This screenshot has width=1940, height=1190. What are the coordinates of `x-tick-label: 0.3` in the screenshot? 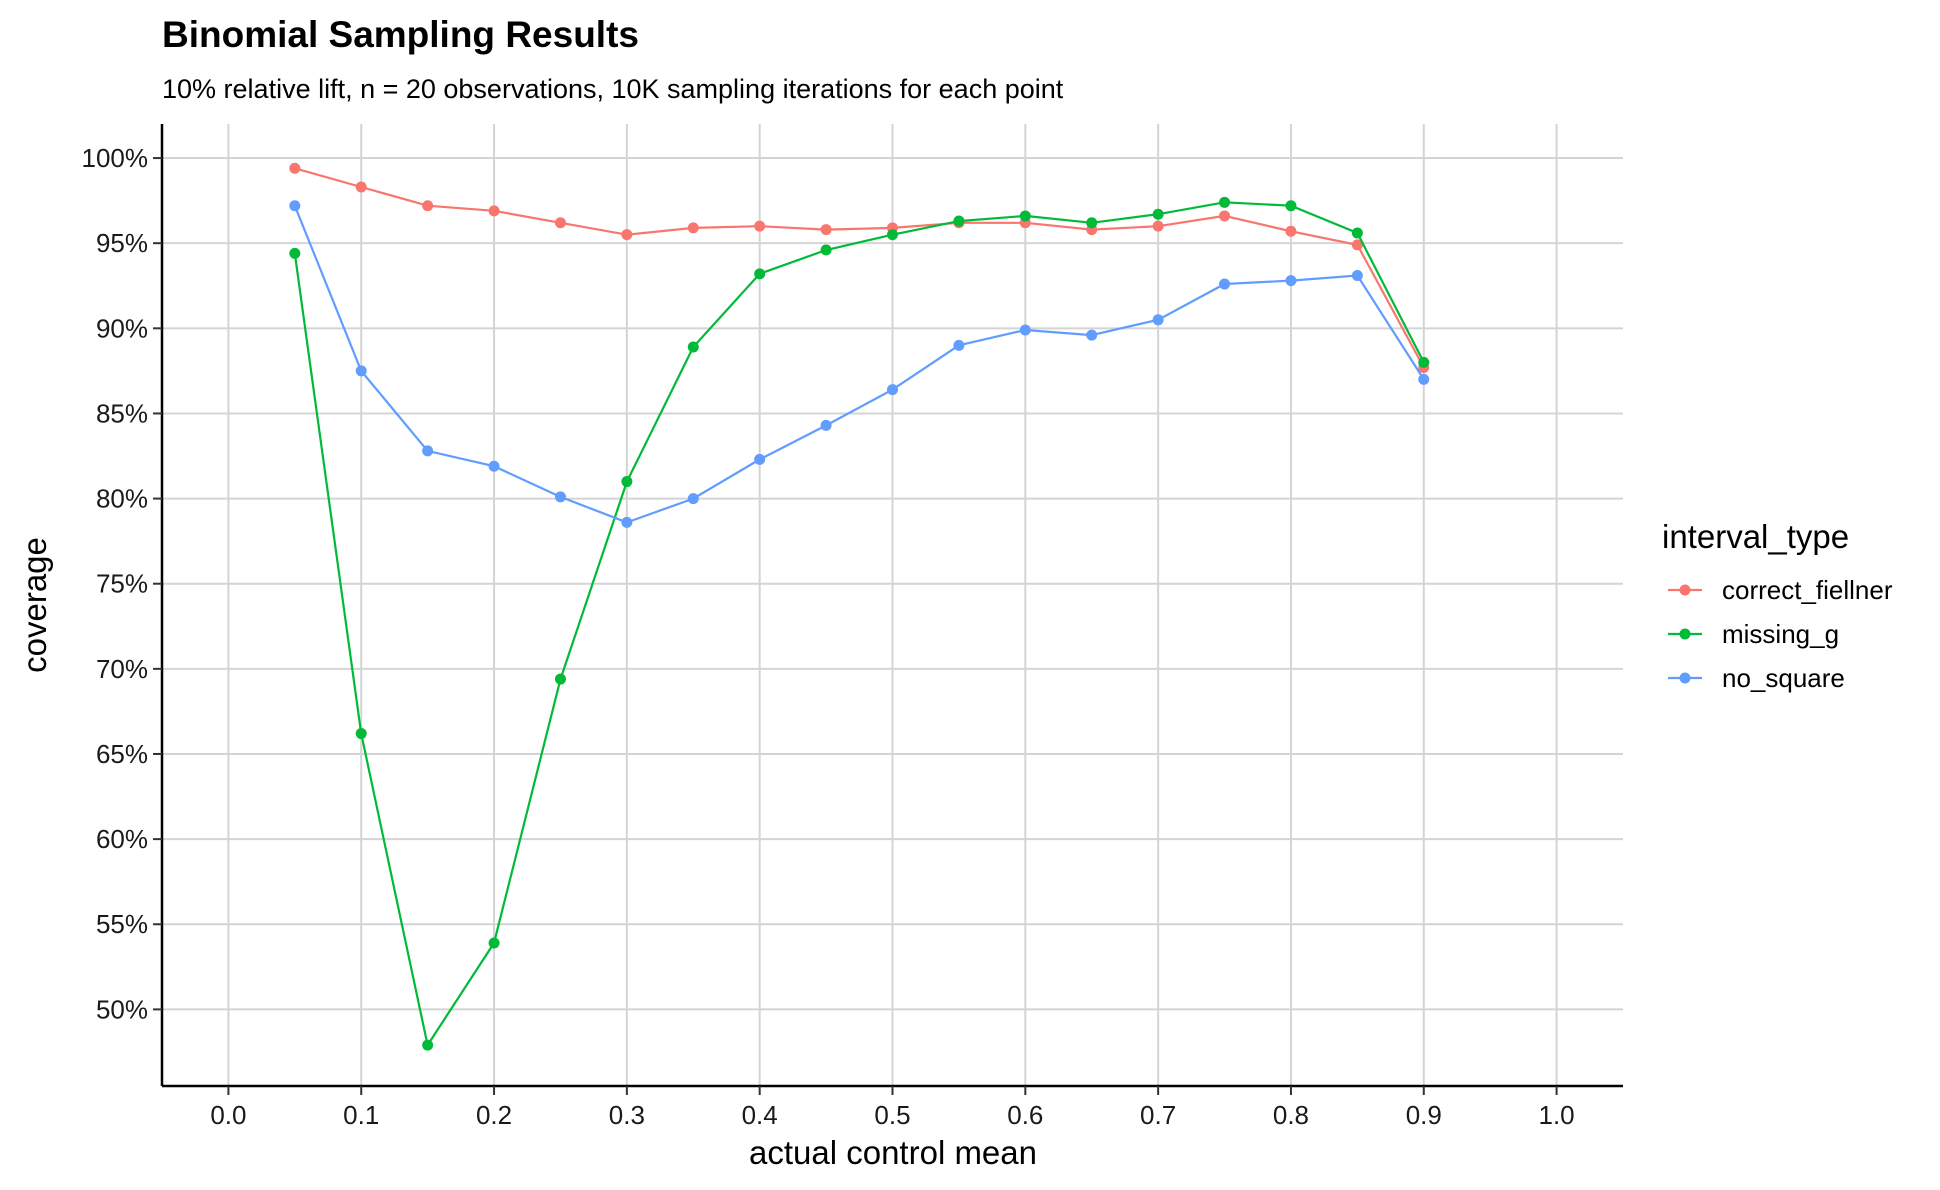 It's located at (627, 1115).